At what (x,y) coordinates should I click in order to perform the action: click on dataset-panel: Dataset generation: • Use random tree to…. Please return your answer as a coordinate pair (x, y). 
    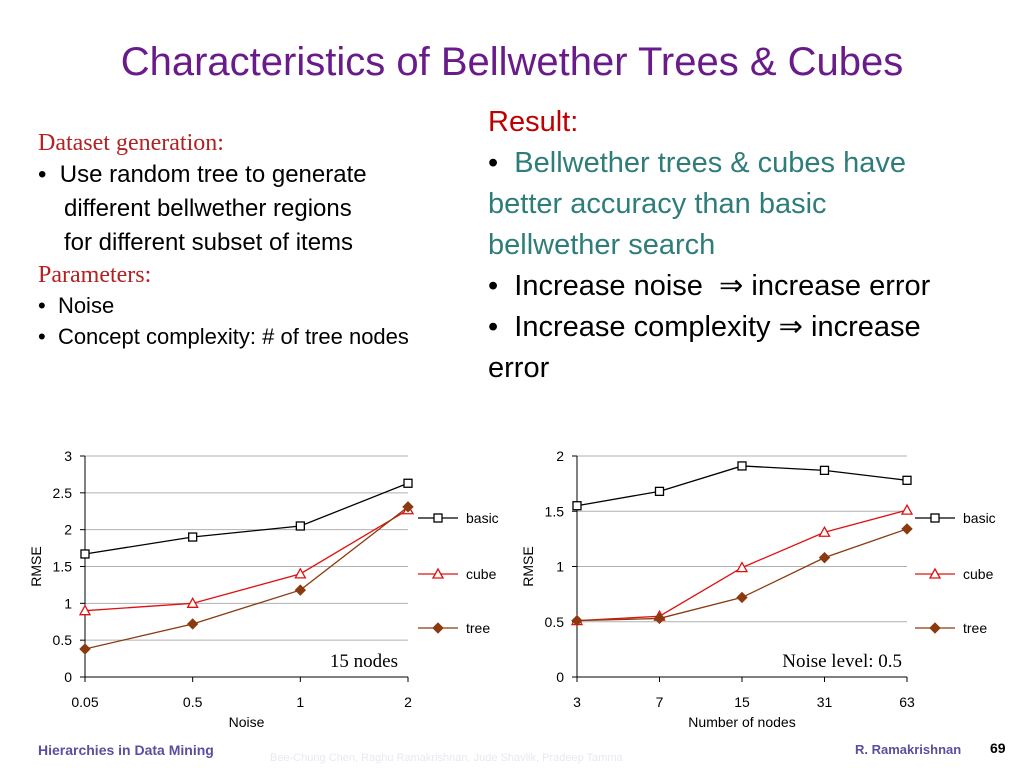
    Looking at the image, I should click on (258, 240).